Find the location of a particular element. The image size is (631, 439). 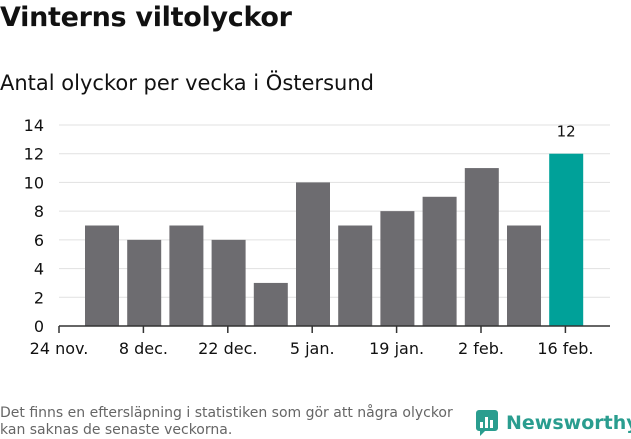

y-tick-label: 2 is located at coordinates (39, 297).